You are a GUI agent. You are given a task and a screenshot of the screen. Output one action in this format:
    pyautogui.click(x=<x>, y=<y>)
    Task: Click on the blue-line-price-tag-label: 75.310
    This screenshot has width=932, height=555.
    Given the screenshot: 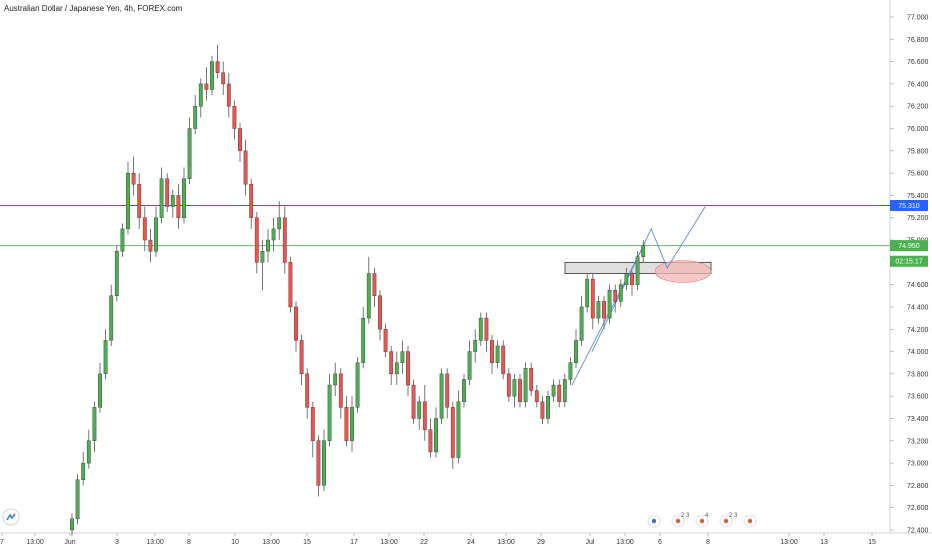 What is the action you would take?
    pyautogui.click(x=909, y=206)
    